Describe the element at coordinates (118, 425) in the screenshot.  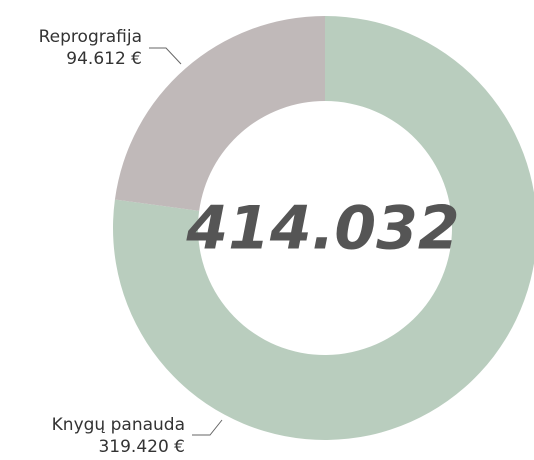
I see `slice-label: Knygų panauda` at that location.